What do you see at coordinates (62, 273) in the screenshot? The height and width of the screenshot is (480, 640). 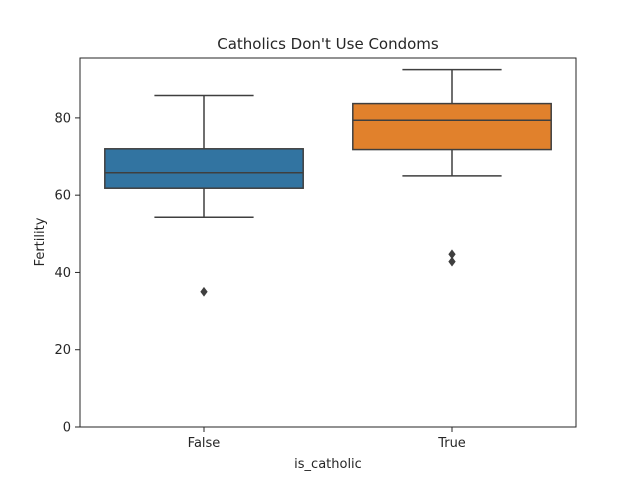 I see `y-tick-label: 40` at bounding box center [62, 273].